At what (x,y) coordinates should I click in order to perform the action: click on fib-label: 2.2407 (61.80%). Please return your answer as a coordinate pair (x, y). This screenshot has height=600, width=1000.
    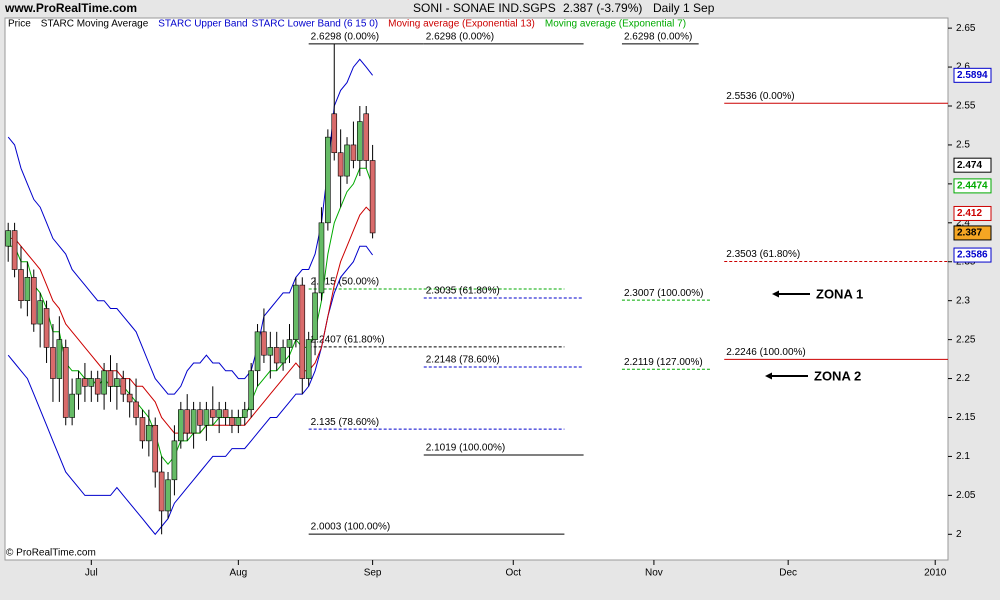
    Looking at the image, I should click on (348, 340).